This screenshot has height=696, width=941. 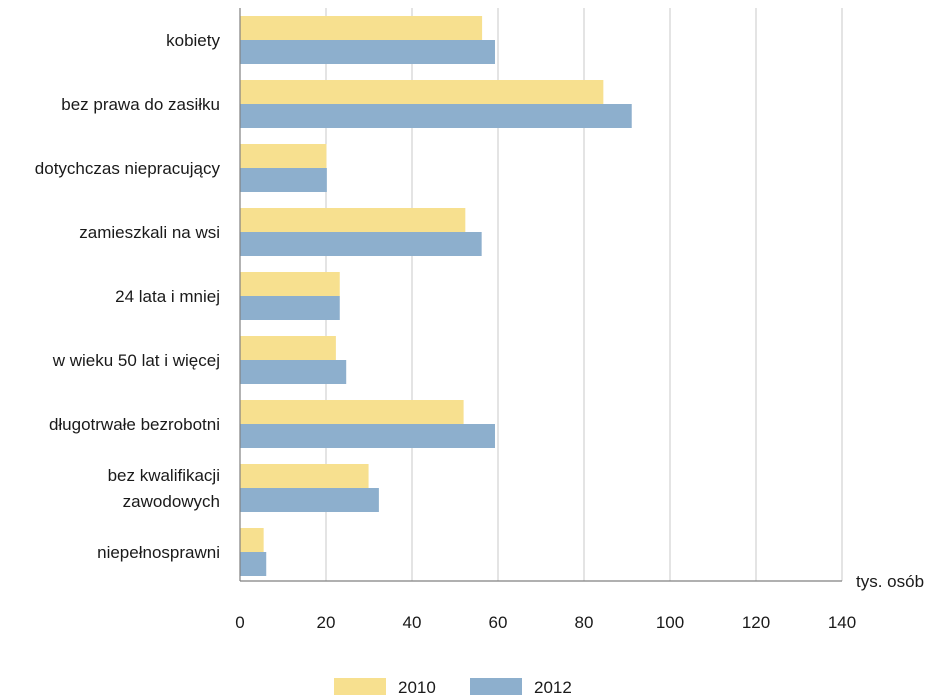 I want to click on x-tick-label: 100, so click(x=670, y=622).